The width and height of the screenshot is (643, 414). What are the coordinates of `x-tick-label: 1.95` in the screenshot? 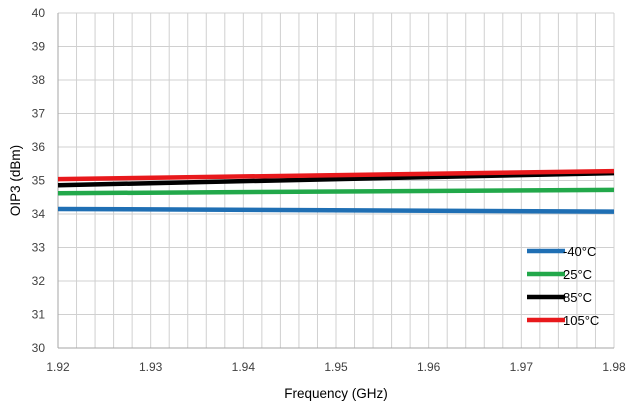 It's located at (336, 367).